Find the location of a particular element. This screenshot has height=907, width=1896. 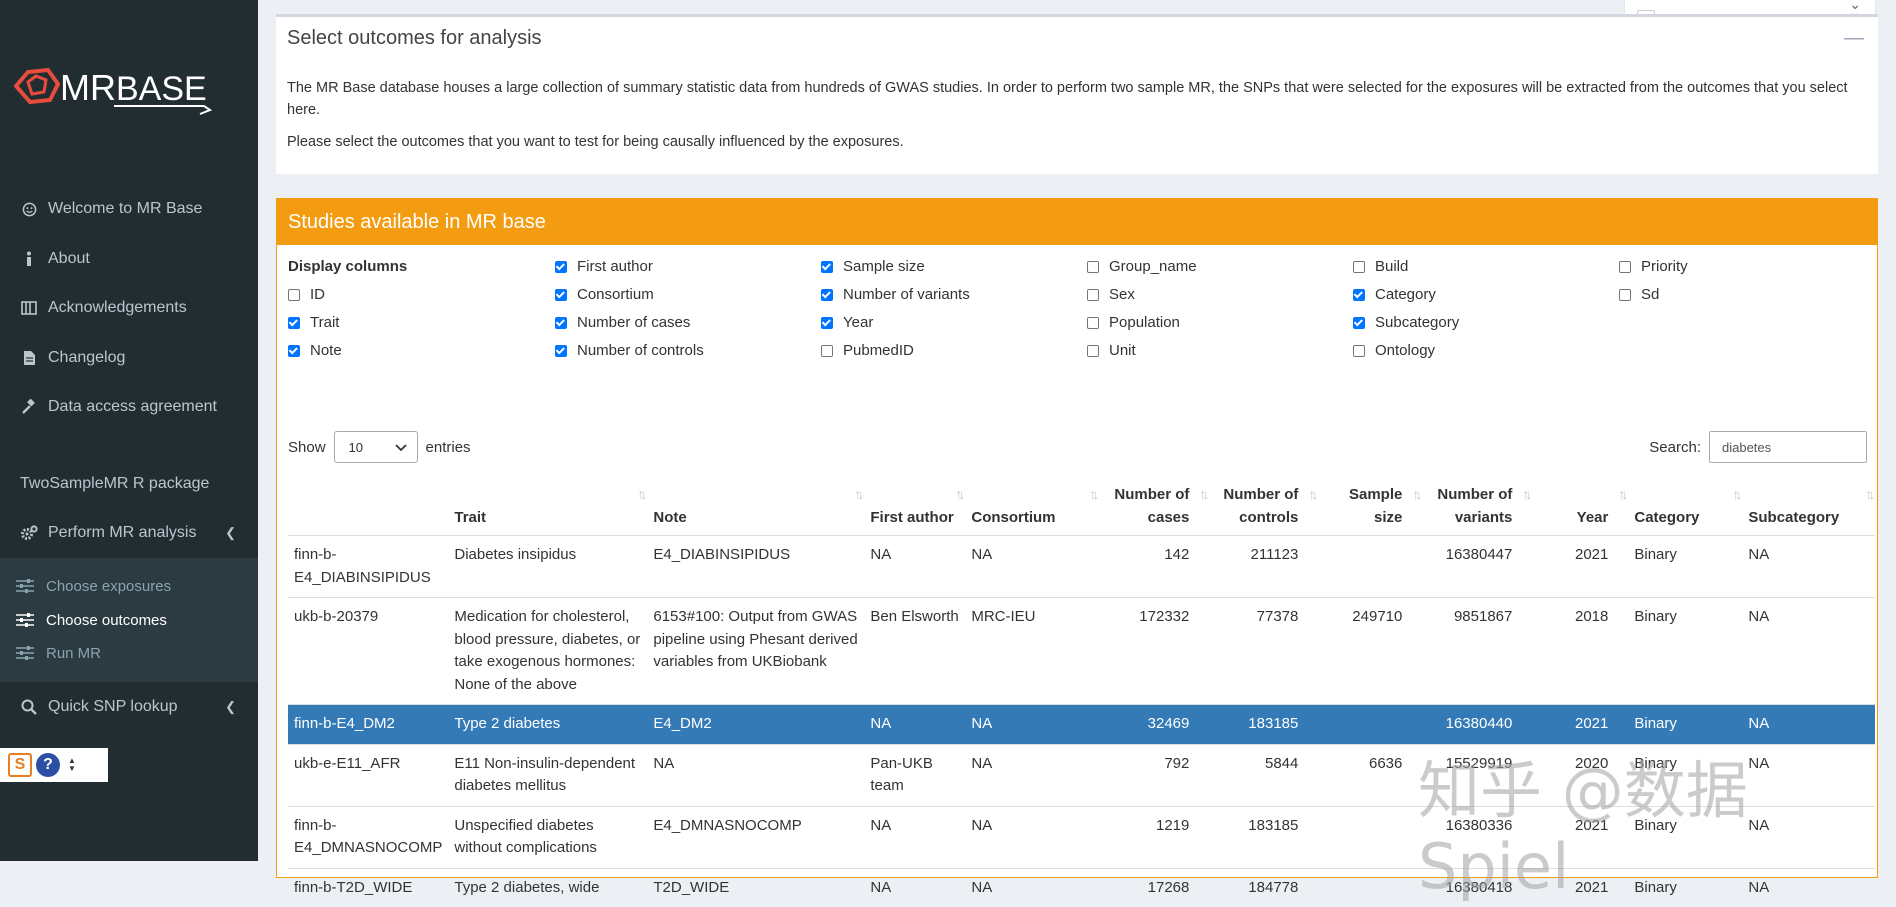

checkbox-label: Year is located at coordinates (858, 322).